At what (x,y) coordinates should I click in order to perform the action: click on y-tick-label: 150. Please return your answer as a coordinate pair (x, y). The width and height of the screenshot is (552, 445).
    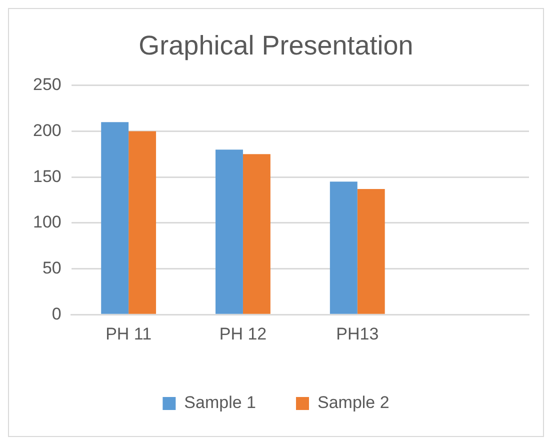
    Looking at the image, I should click on (47, 176).